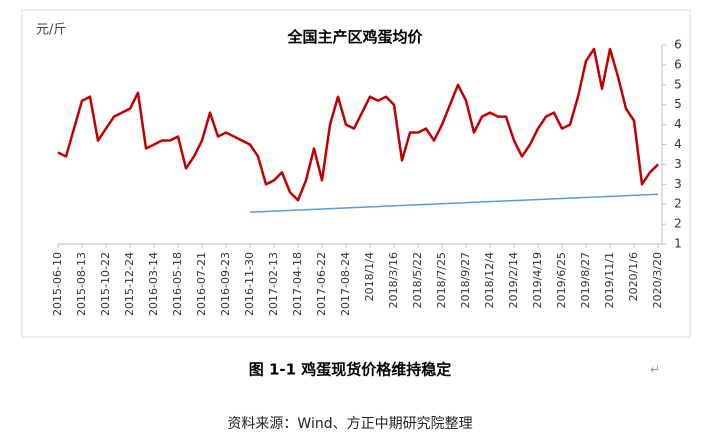  Describe the element at coordinates (657, 280) in the screenshot. I see `x-tick-label: 2020/3/20` at that location.